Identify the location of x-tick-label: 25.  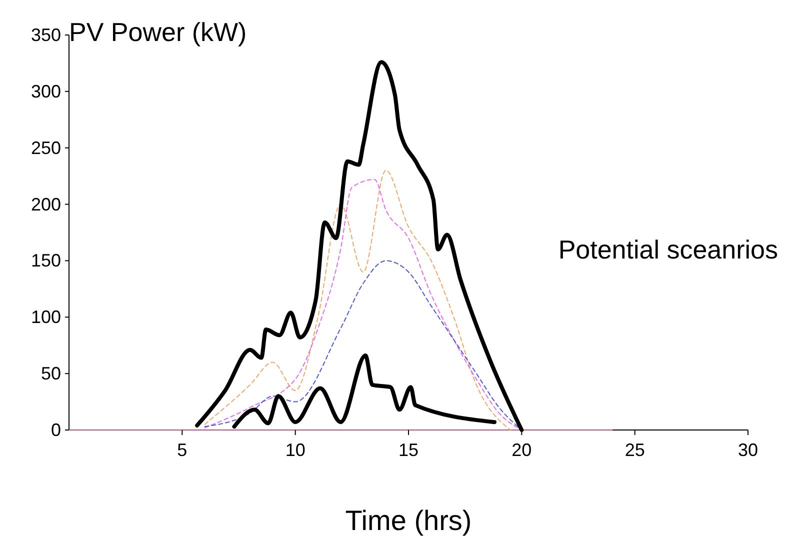
(634, 450).